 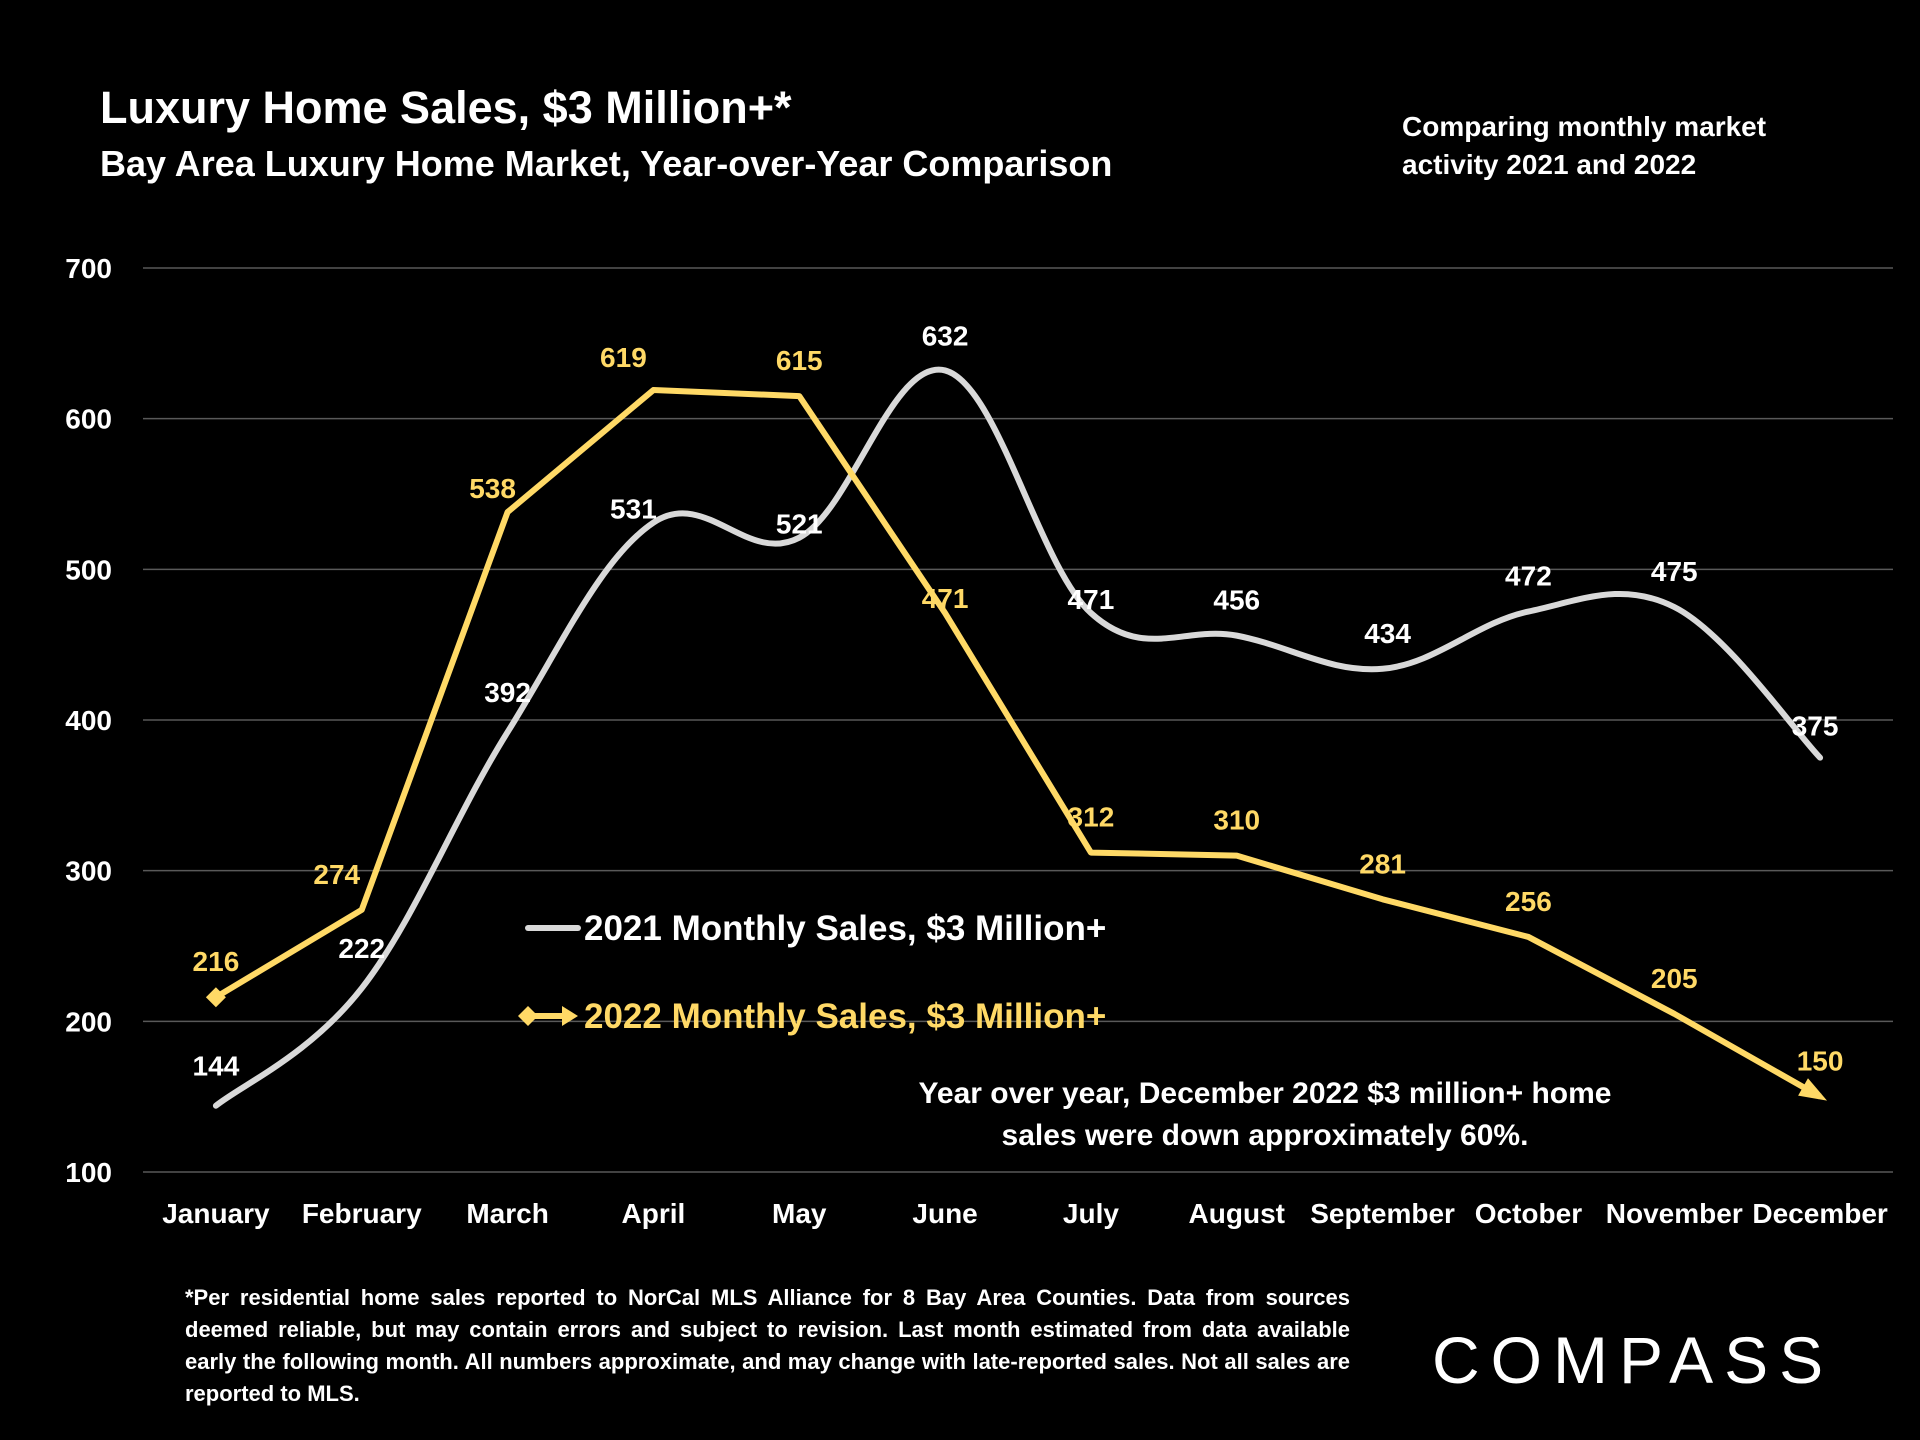 I want to click on x-tick-label: July, so click(x=1091, y=1213).